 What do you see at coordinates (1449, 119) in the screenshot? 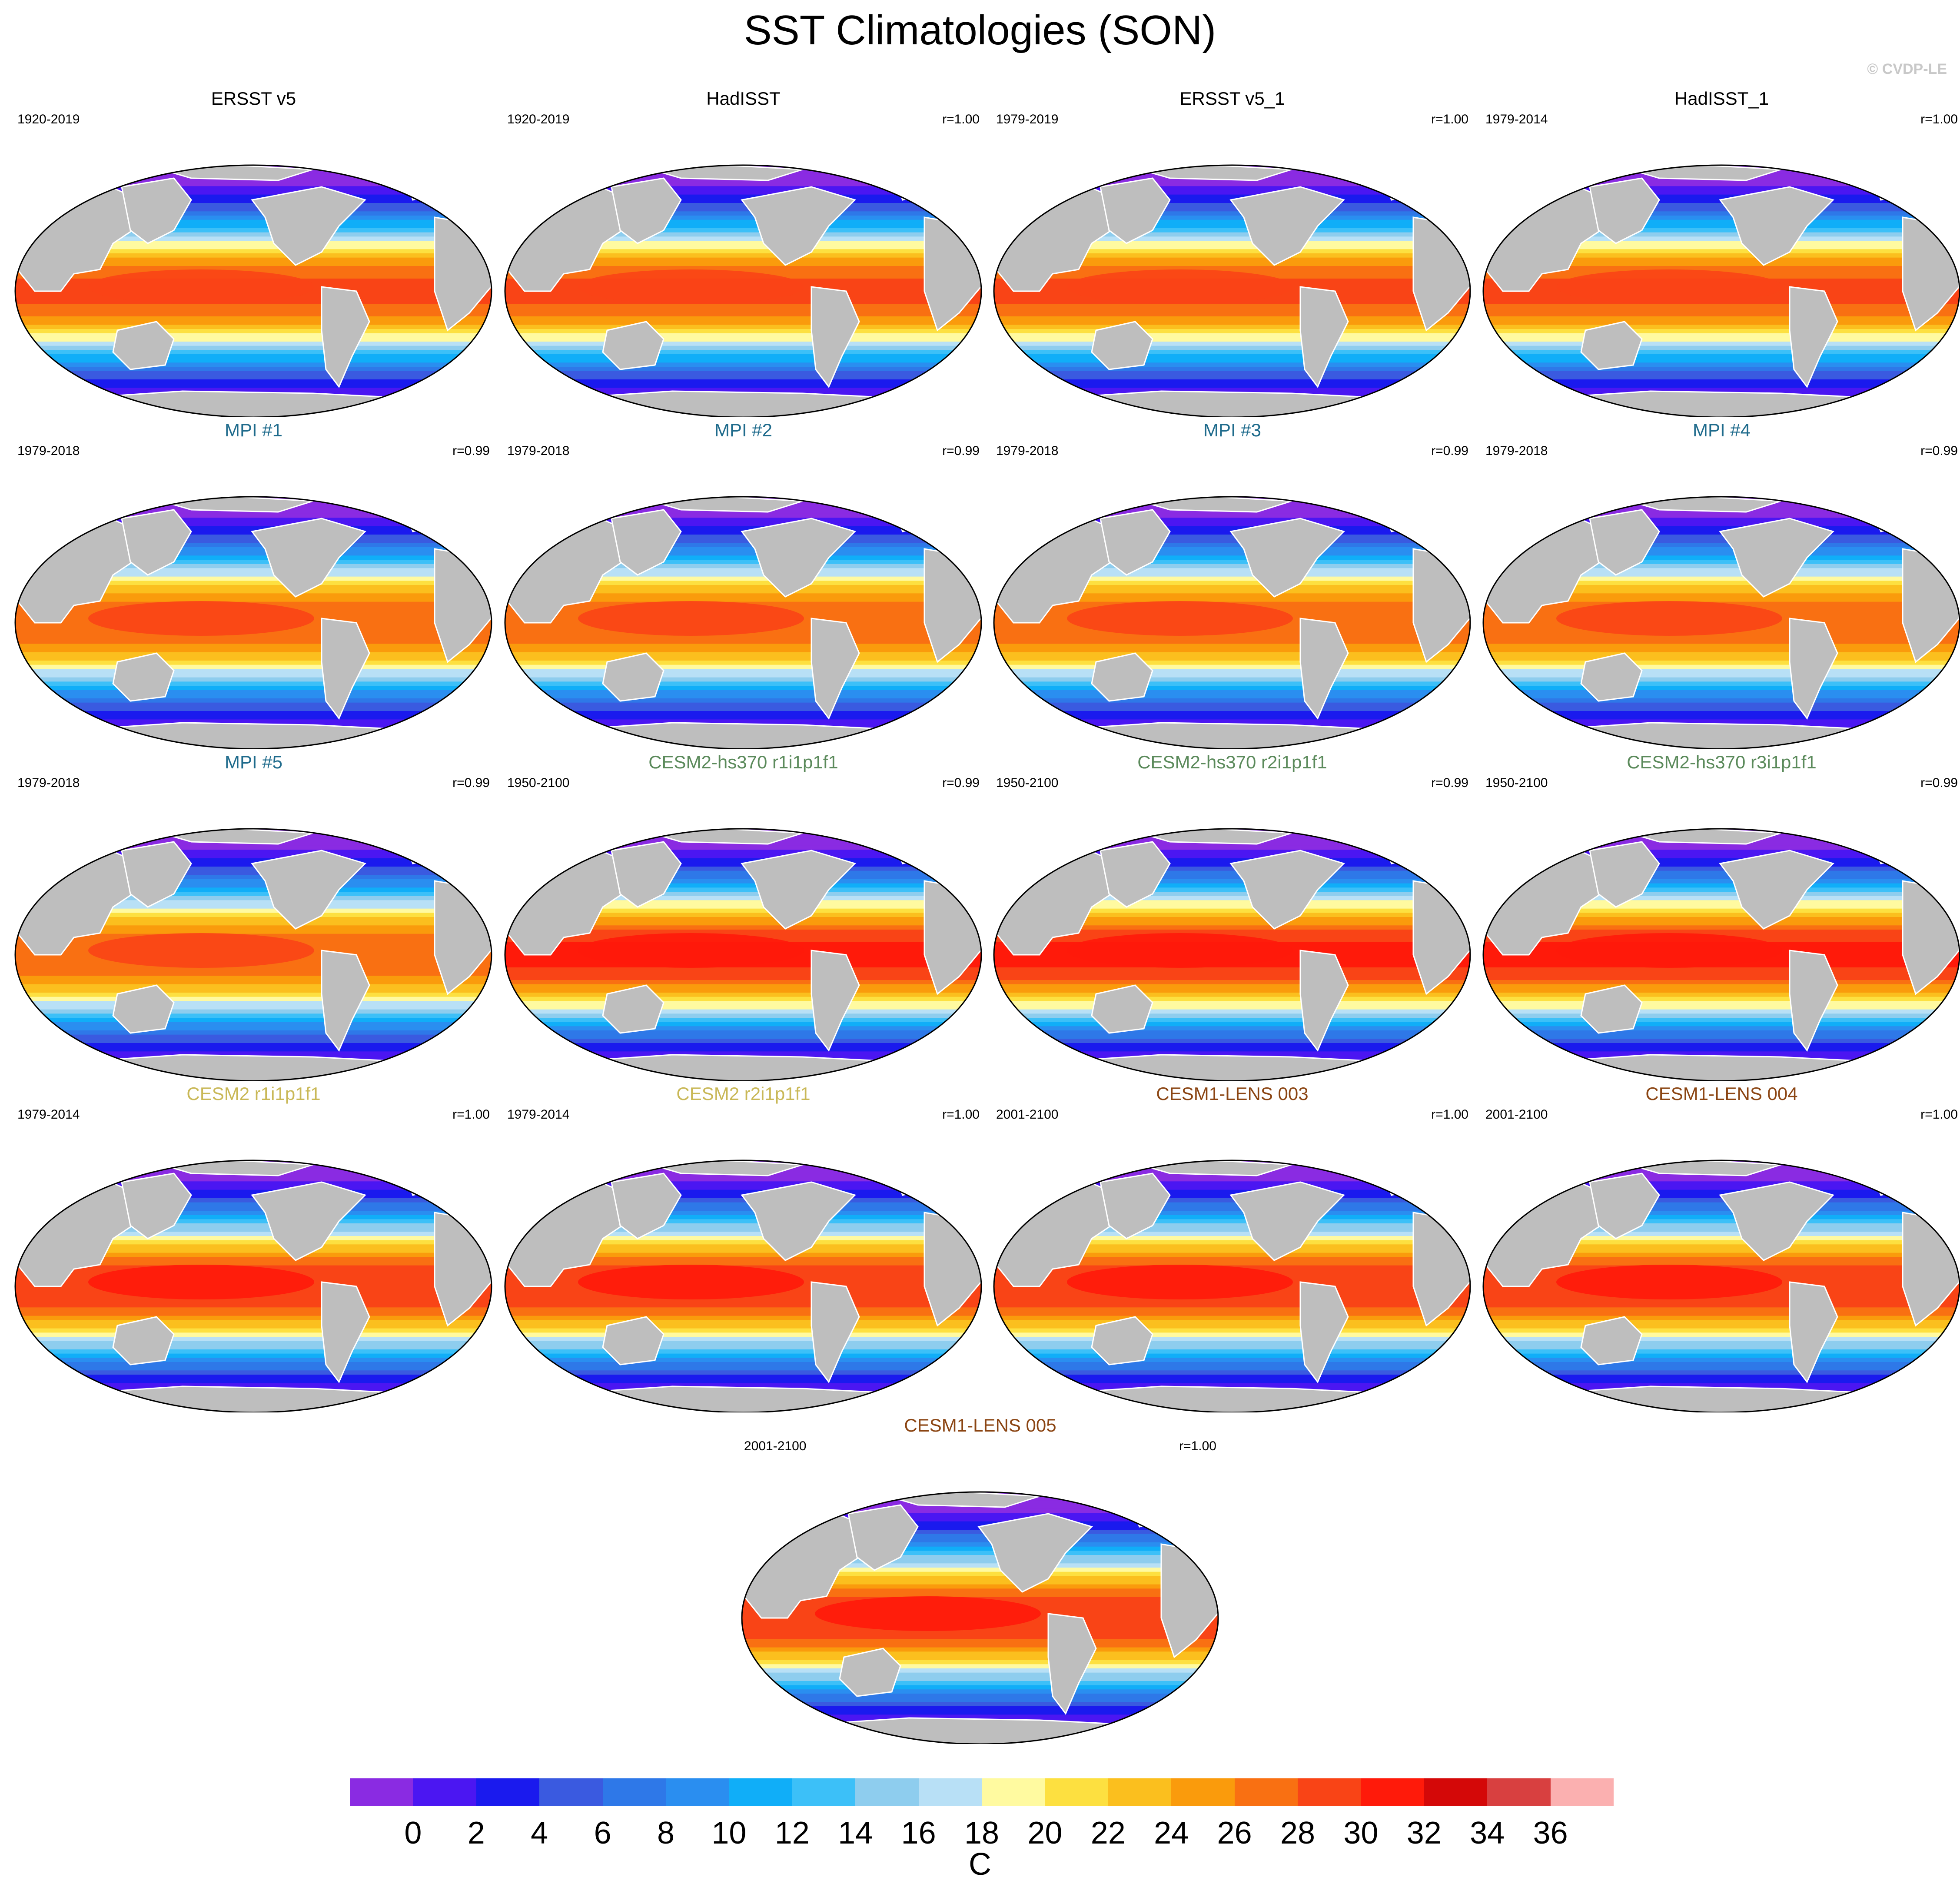
I see `panel-correlation: r=1.00` at bounding box center [1449, 119].